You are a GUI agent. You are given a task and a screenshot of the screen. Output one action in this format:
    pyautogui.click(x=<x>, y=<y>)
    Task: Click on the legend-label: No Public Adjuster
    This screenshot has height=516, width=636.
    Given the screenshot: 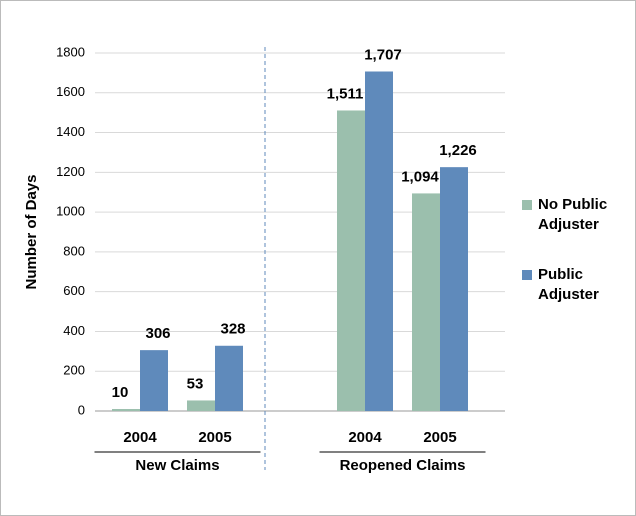 What is the action you would take?
    pyautogui.click(x=572, y=214)
    